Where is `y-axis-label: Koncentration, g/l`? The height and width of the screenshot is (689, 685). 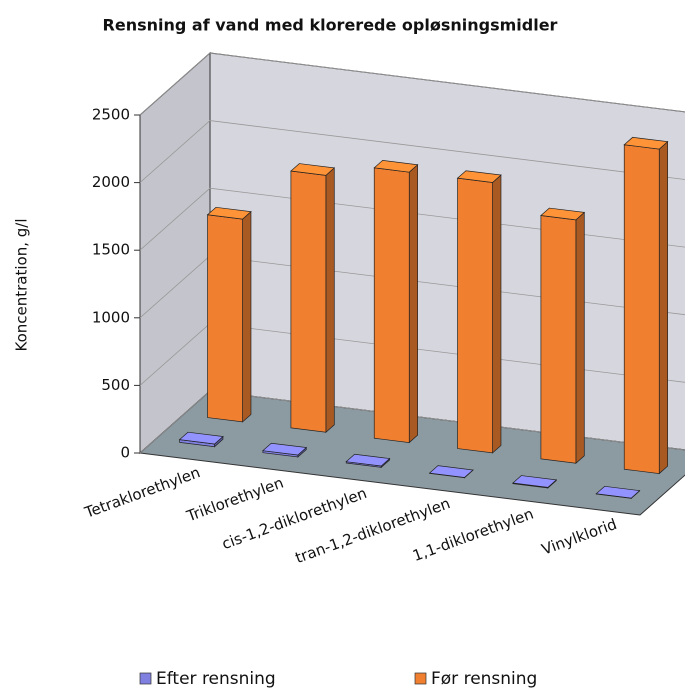 y-axis-label: Koncentration, g/l is located at coordinates (22, 284).